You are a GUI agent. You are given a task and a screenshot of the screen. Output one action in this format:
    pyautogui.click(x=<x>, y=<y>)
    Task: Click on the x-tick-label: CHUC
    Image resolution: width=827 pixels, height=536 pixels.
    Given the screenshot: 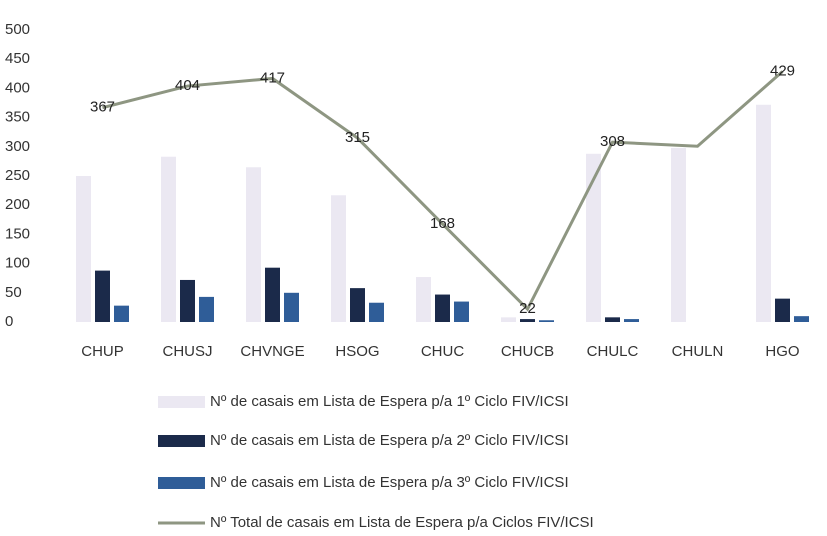 What is the action you would take?
    pyautogui.click(x=442, y=351)
    